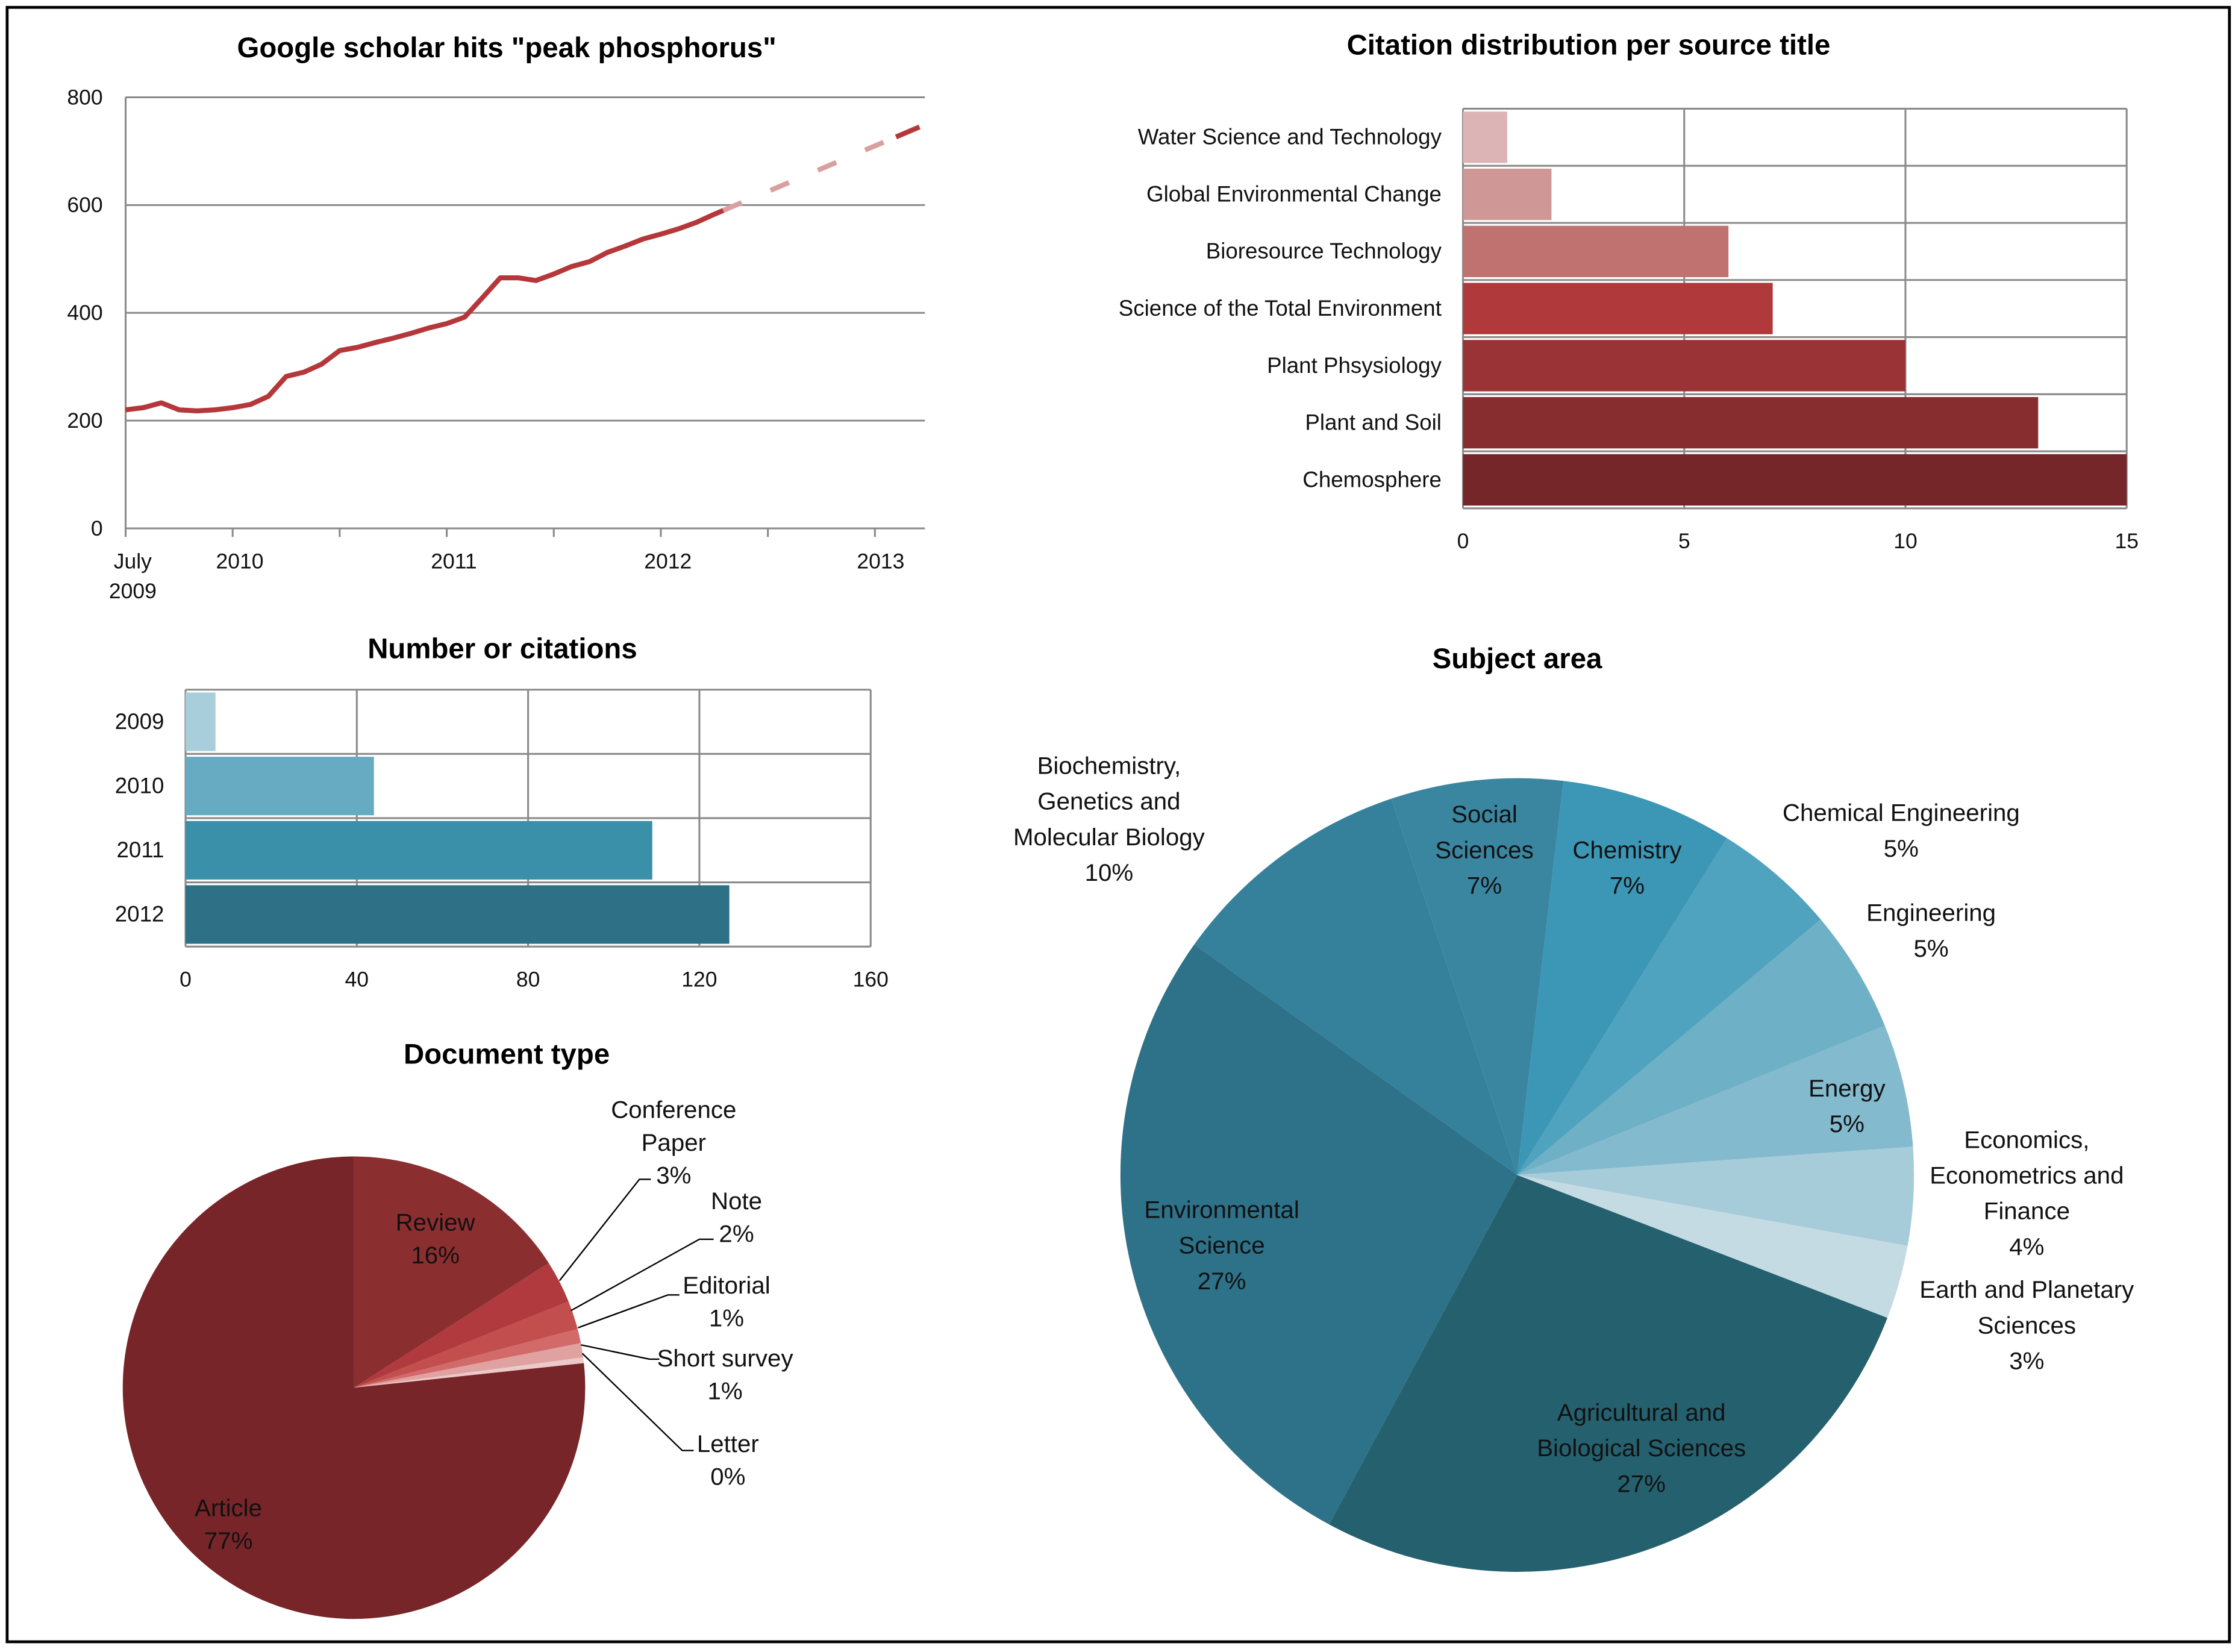 Image resolution: width=2238 pixels, height=1652 pixels. What do you see at coordinates (1355, 365) in the screenshot?
I see `category-label: Plant Phsysiology` at bounding box center [1355, 365].